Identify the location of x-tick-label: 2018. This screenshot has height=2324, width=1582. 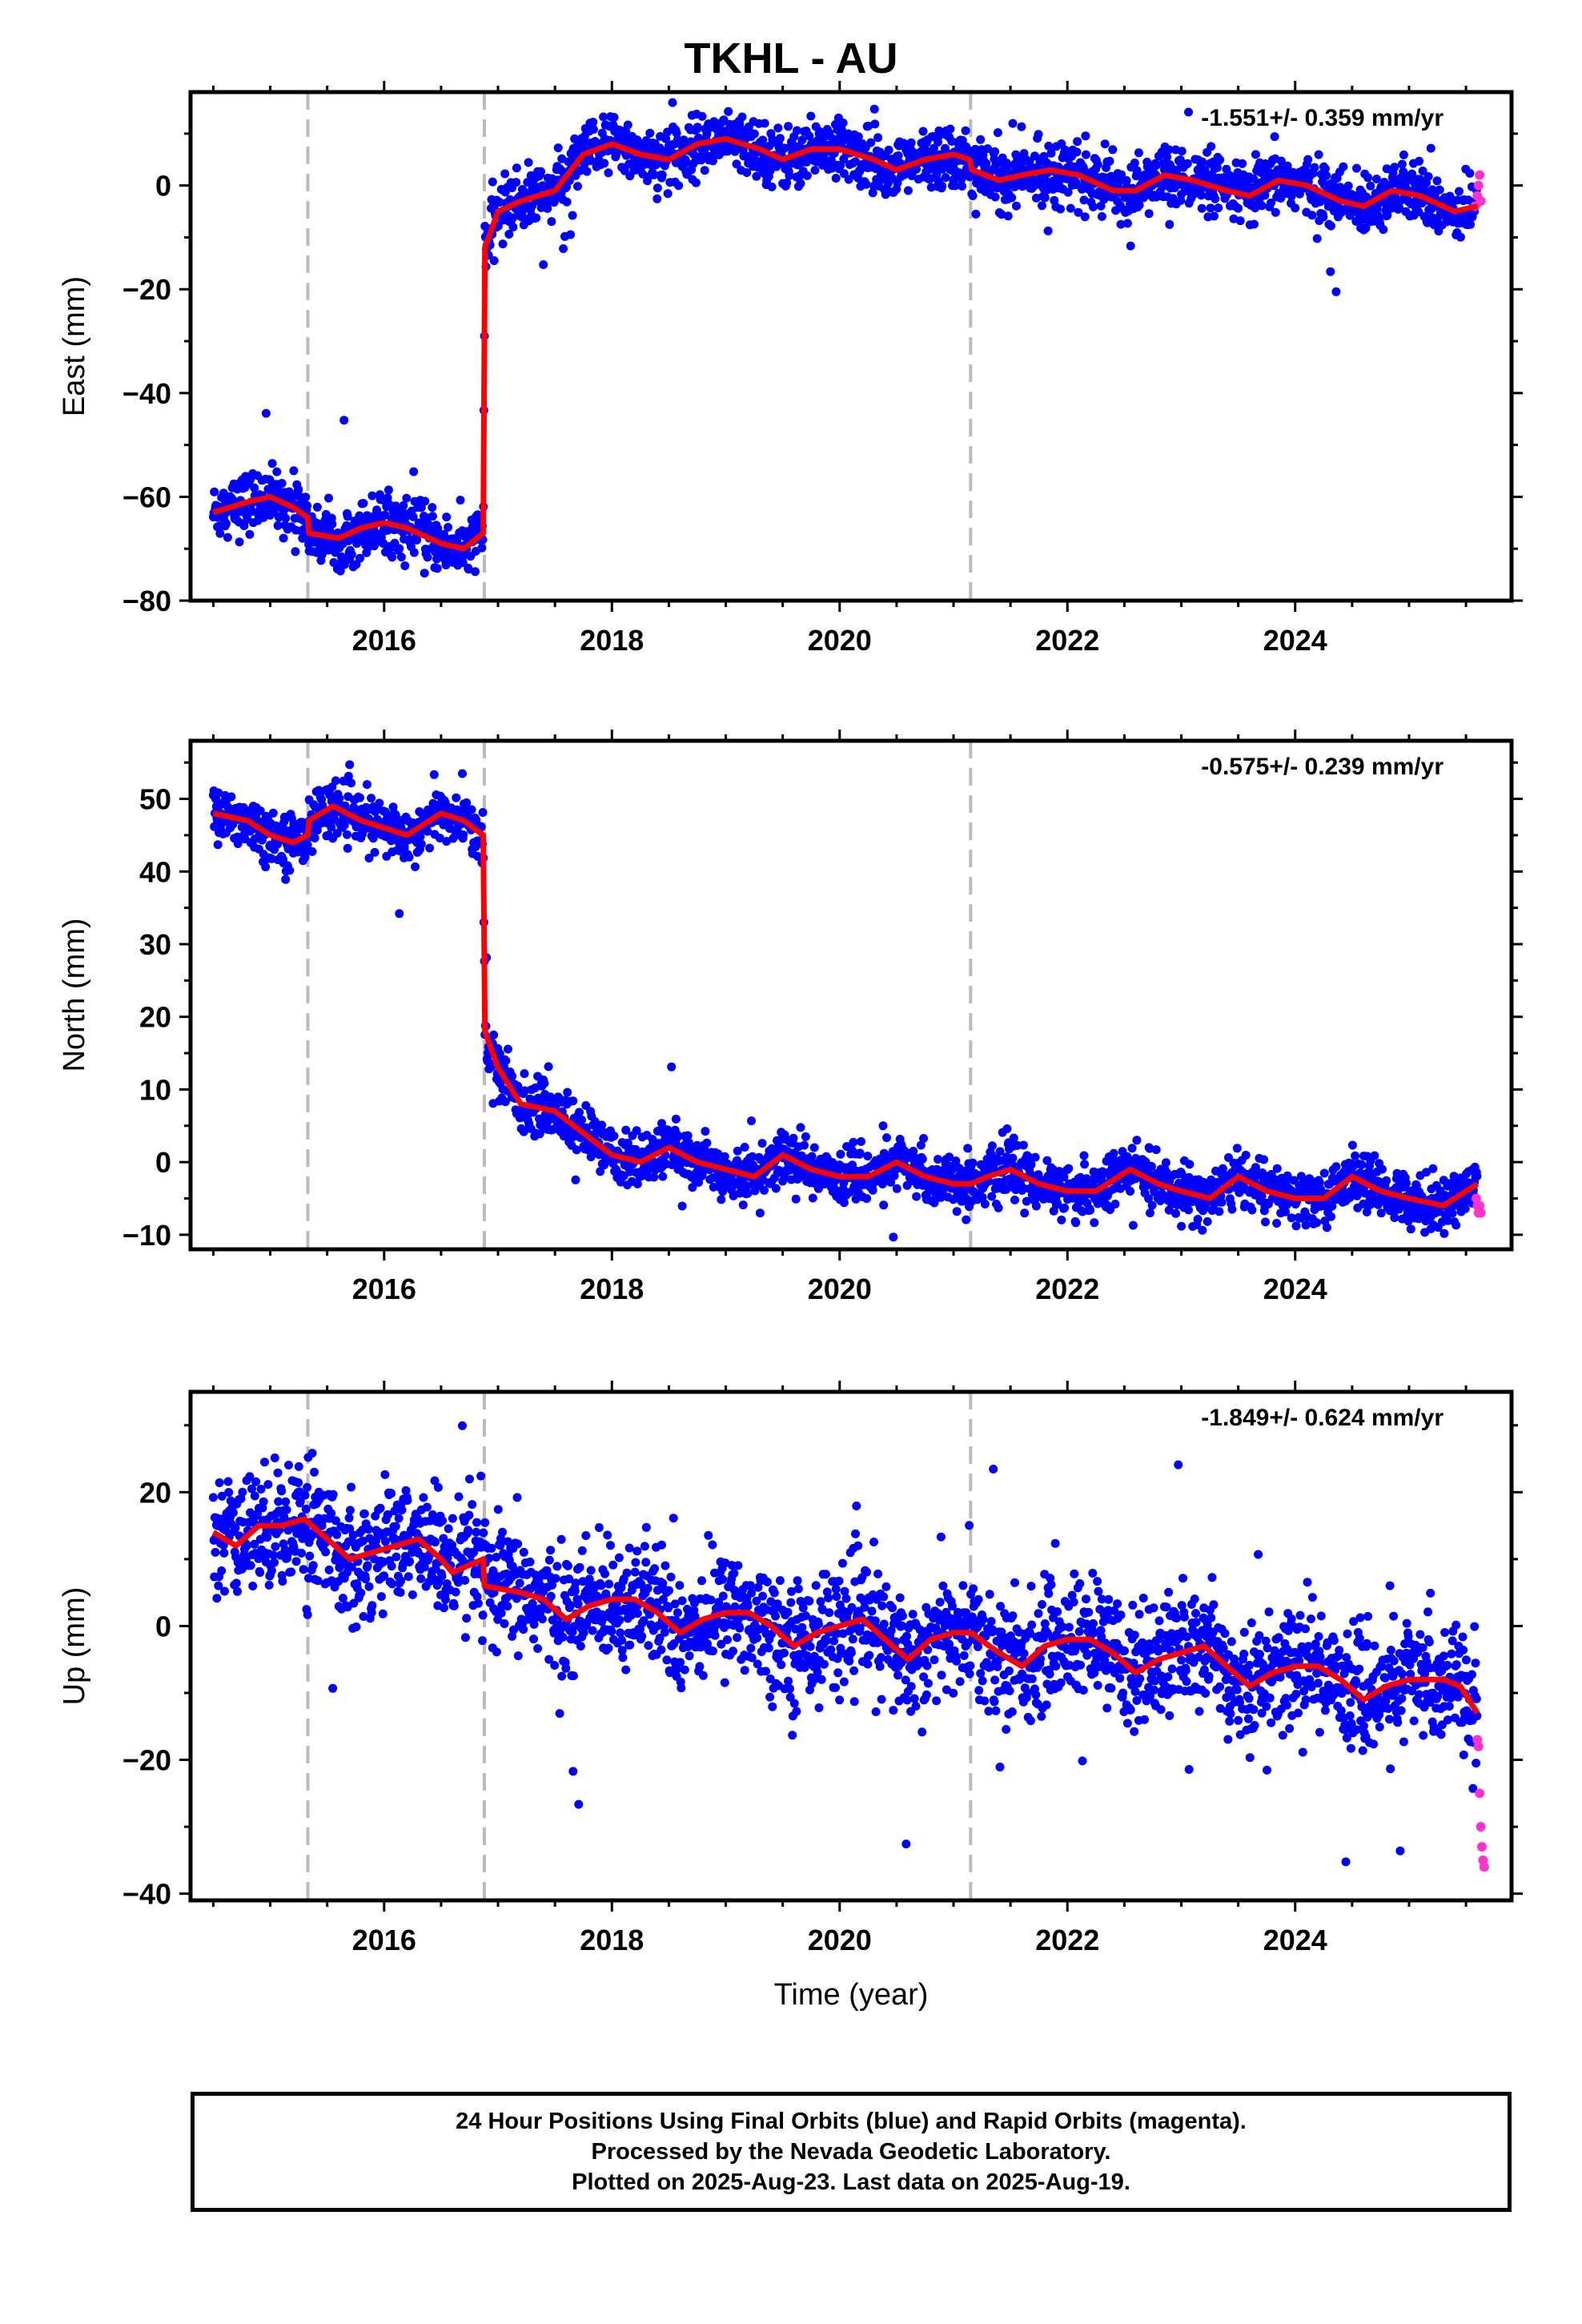
(612, 640).